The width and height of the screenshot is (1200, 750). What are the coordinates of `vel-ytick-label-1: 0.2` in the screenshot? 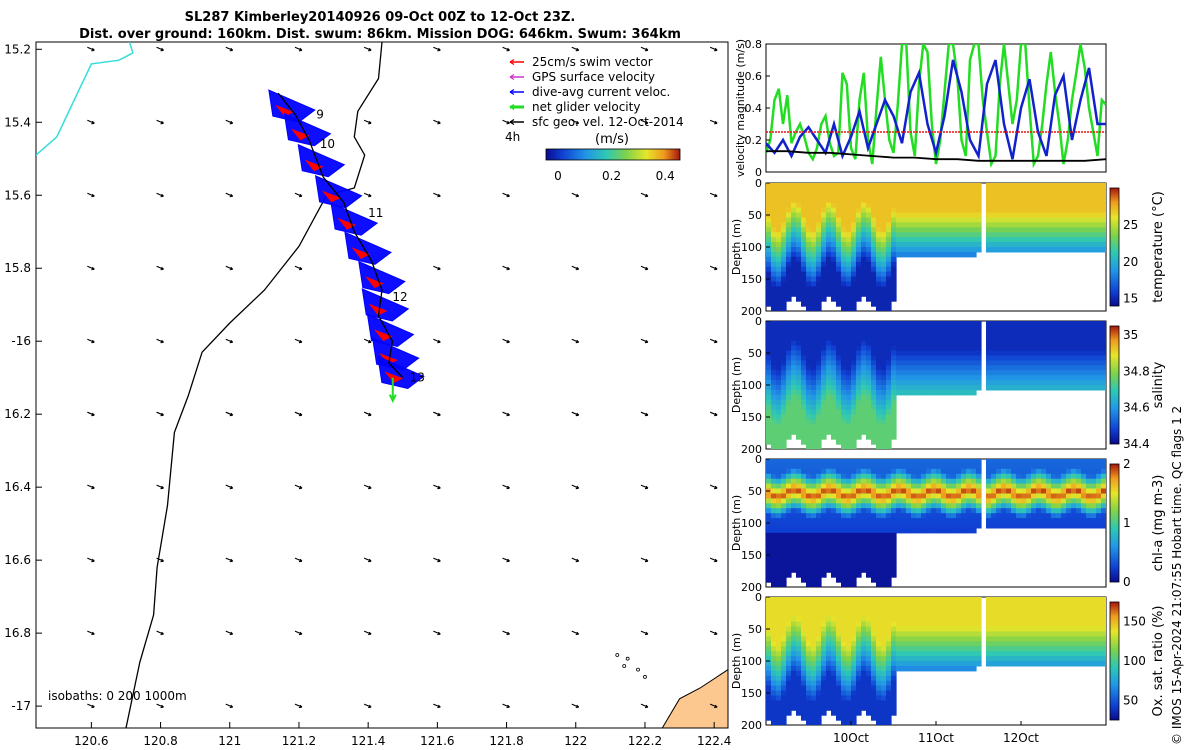 It's located at (754, 140).